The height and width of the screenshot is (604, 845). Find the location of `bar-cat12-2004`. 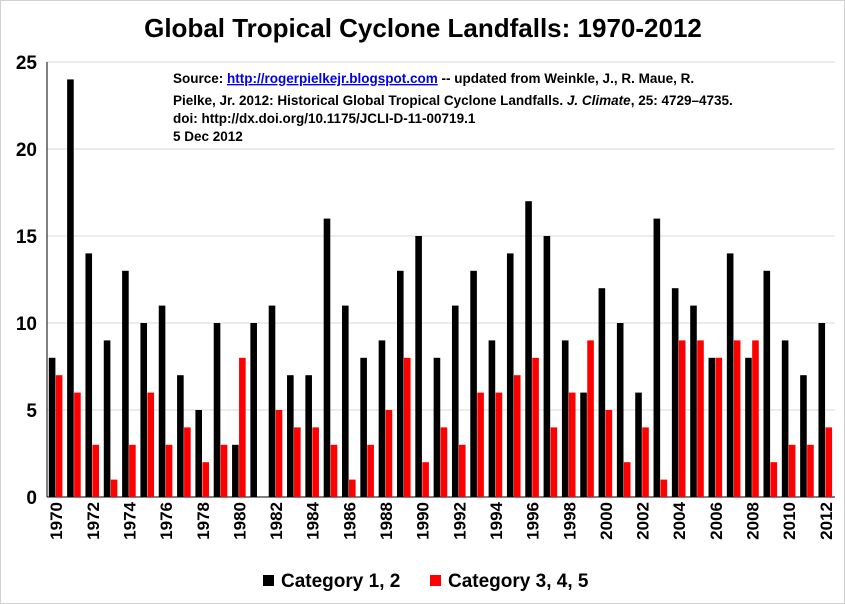

bar-cat12-2004 is located at coordinates (675, 392).